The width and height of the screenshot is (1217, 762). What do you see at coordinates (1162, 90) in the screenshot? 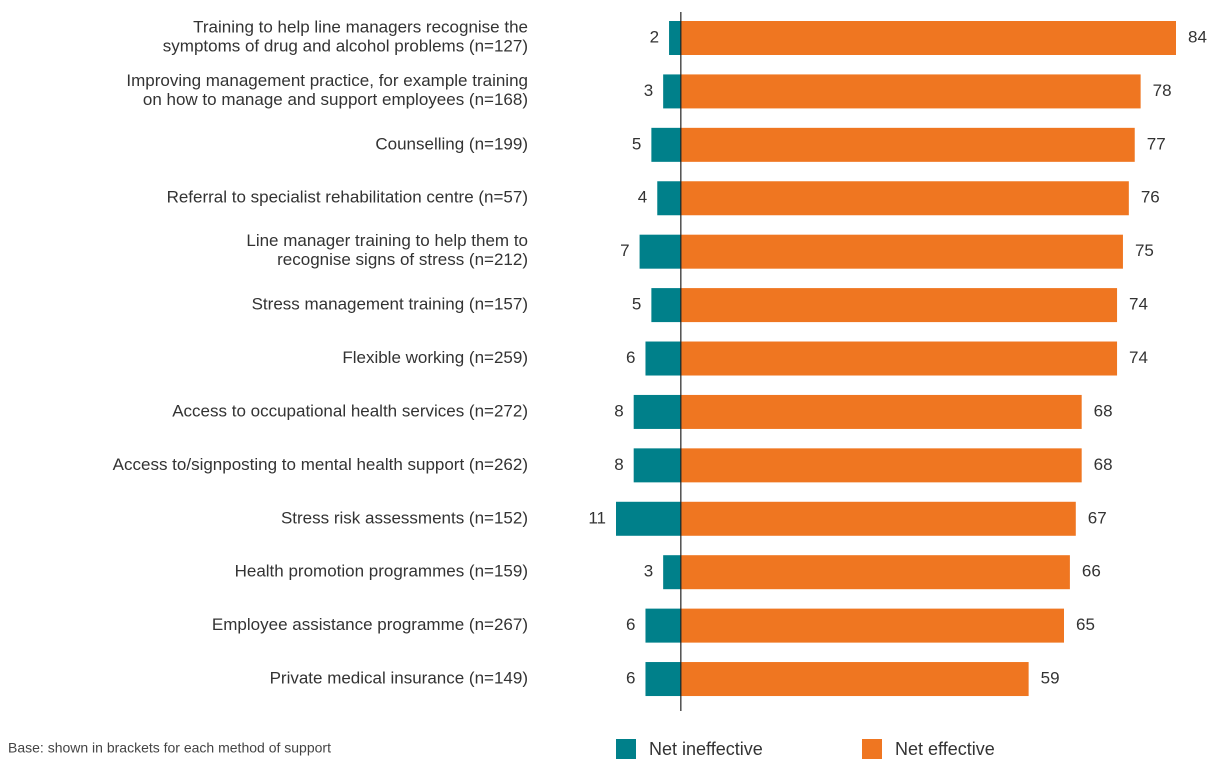
I see `value-label: 78` at bounding box center [1162, 90].